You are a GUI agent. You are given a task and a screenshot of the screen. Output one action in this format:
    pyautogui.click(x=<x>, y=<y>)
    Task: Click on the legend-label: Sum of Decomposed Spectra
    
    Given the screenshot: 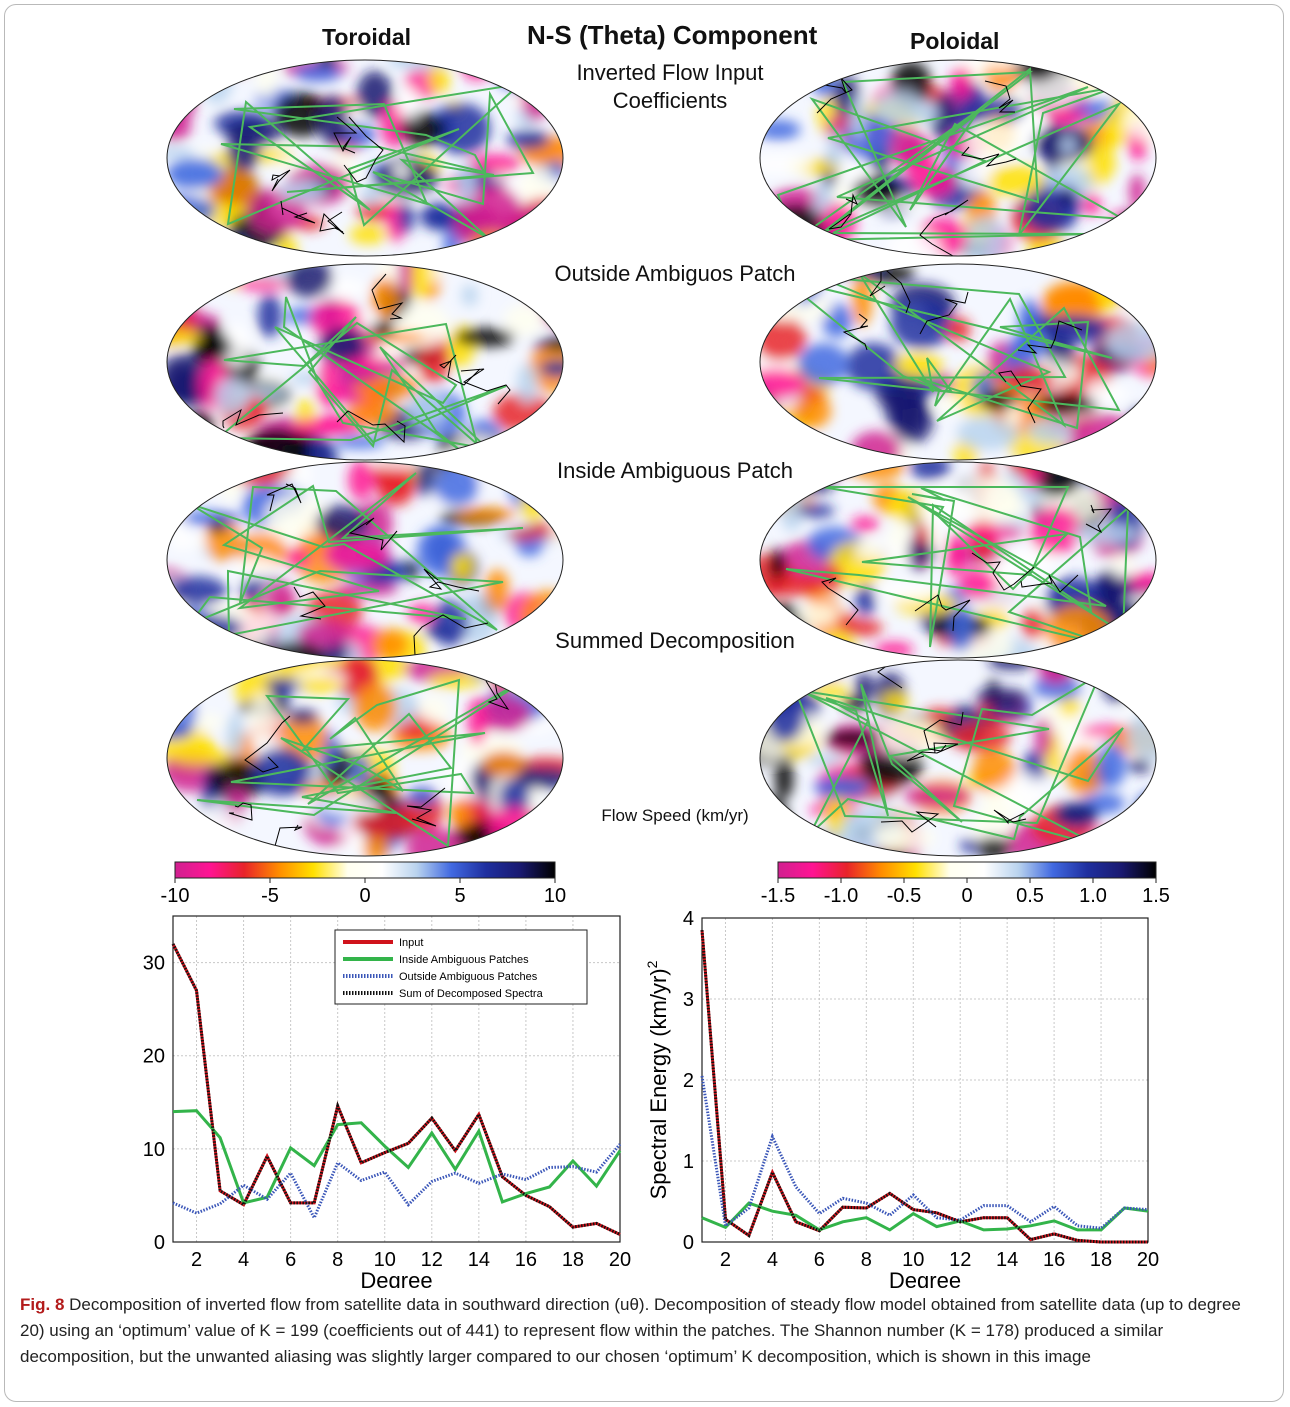 What is the action you would take?
    pyautogui.click(x=471, y=994)
    